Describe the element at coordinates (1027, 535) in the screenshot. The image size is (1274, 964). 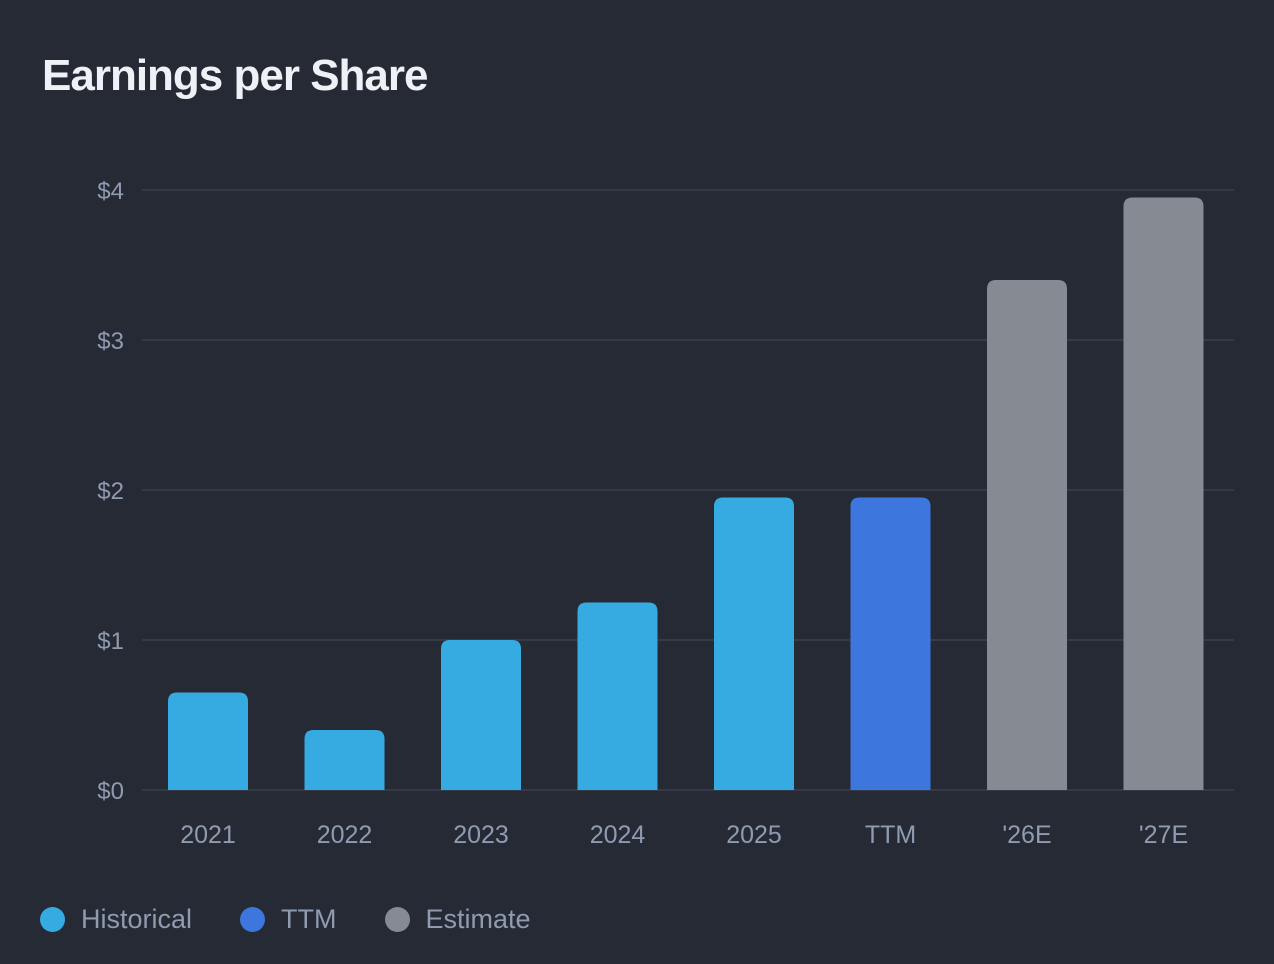
I see `bar-26e` at that location.